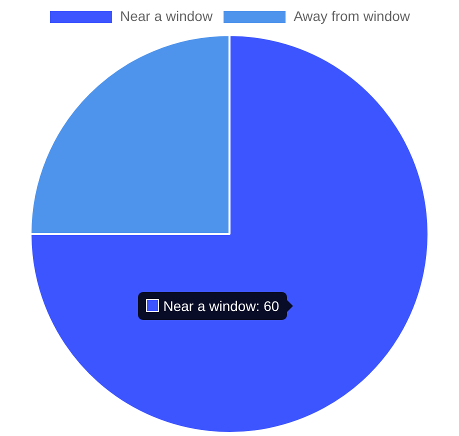 The width and height of the screenshot is (459, 436). I want to click on legend-label: Near a window, so click(167, 16).